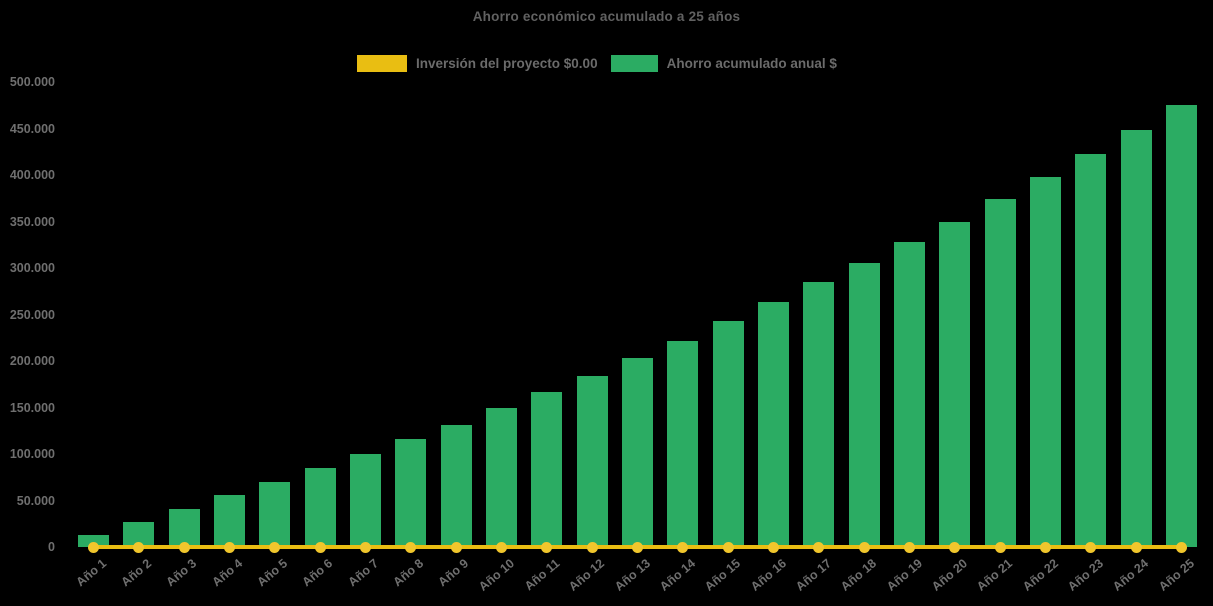 The image size is (1213, 606). What do you see at coordinates (382, 63) in the screenshot?
I see `investment-legend-swatch` at bounding box center [382, 63].